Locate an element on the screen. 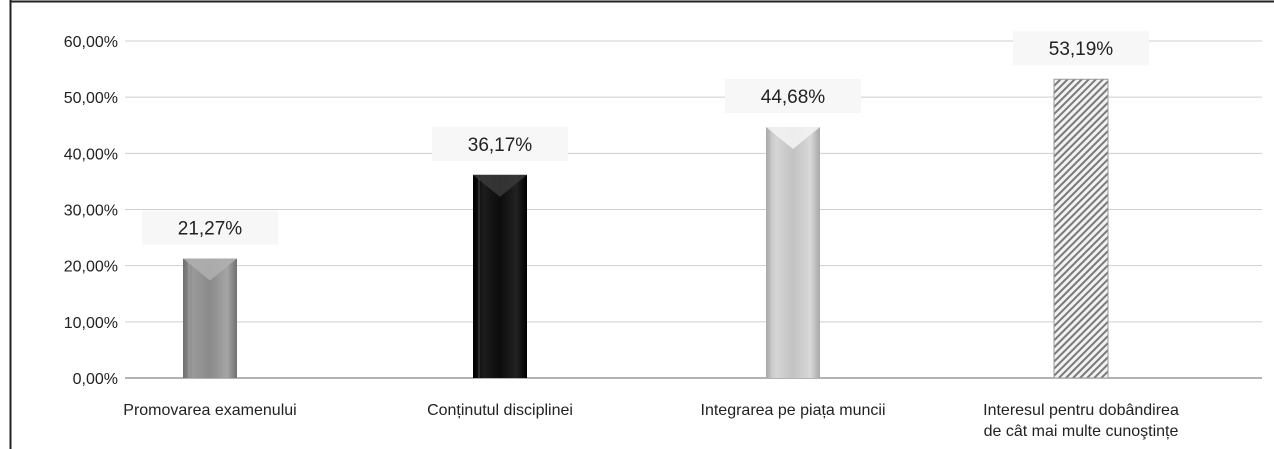 The height and width of the screenshot is (449, 1274). x-tick-label: Promovarea examenului is located at coordinates (209, 410).